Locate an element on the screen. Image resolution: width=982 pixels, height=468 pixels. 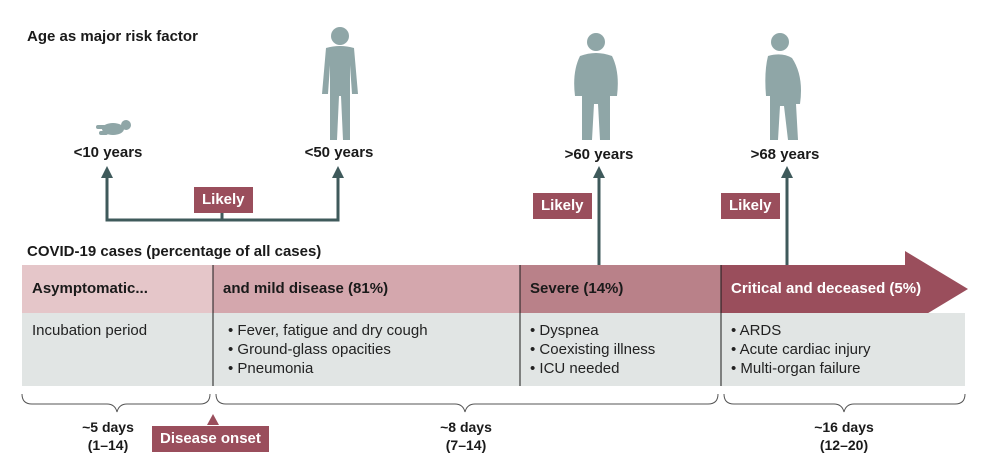
stage1-band is located at coordinates (117, 289).